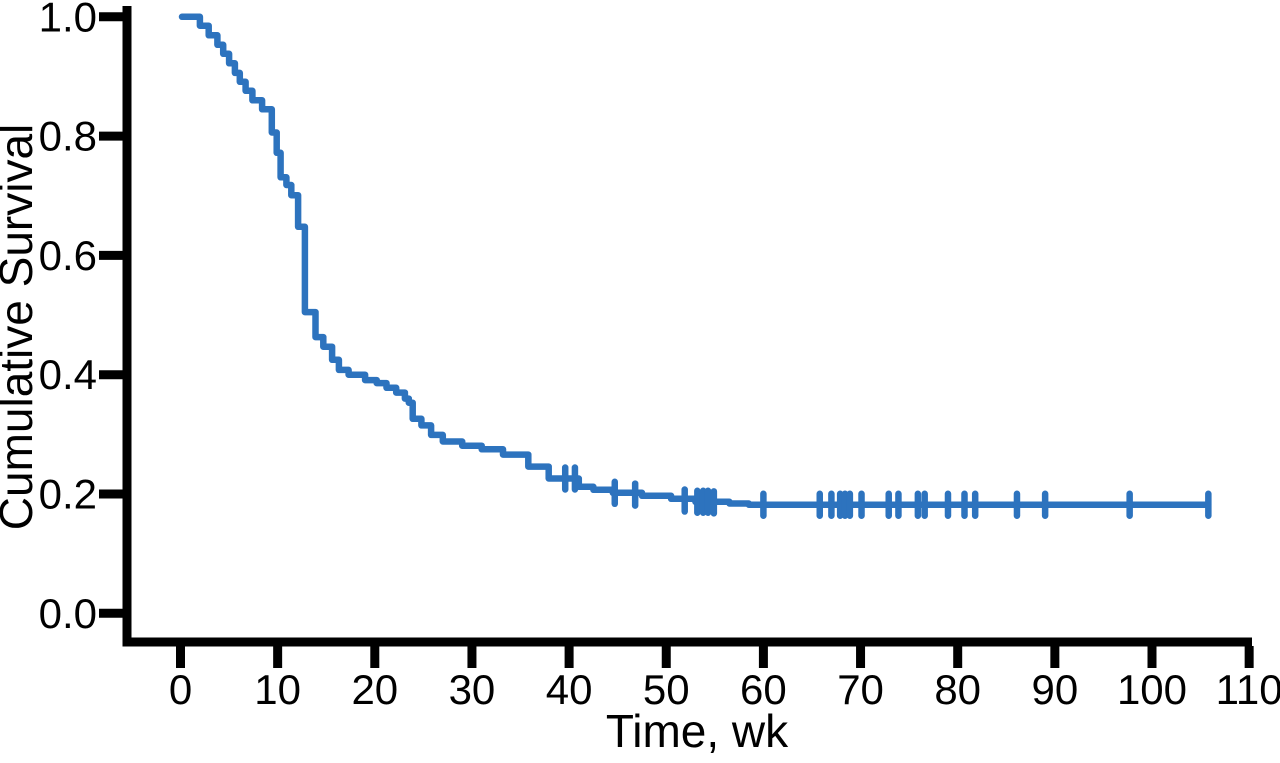 This screenshot has width=1280, height=763. I want to click on x-tick-label: 100, so click(1152, 689).